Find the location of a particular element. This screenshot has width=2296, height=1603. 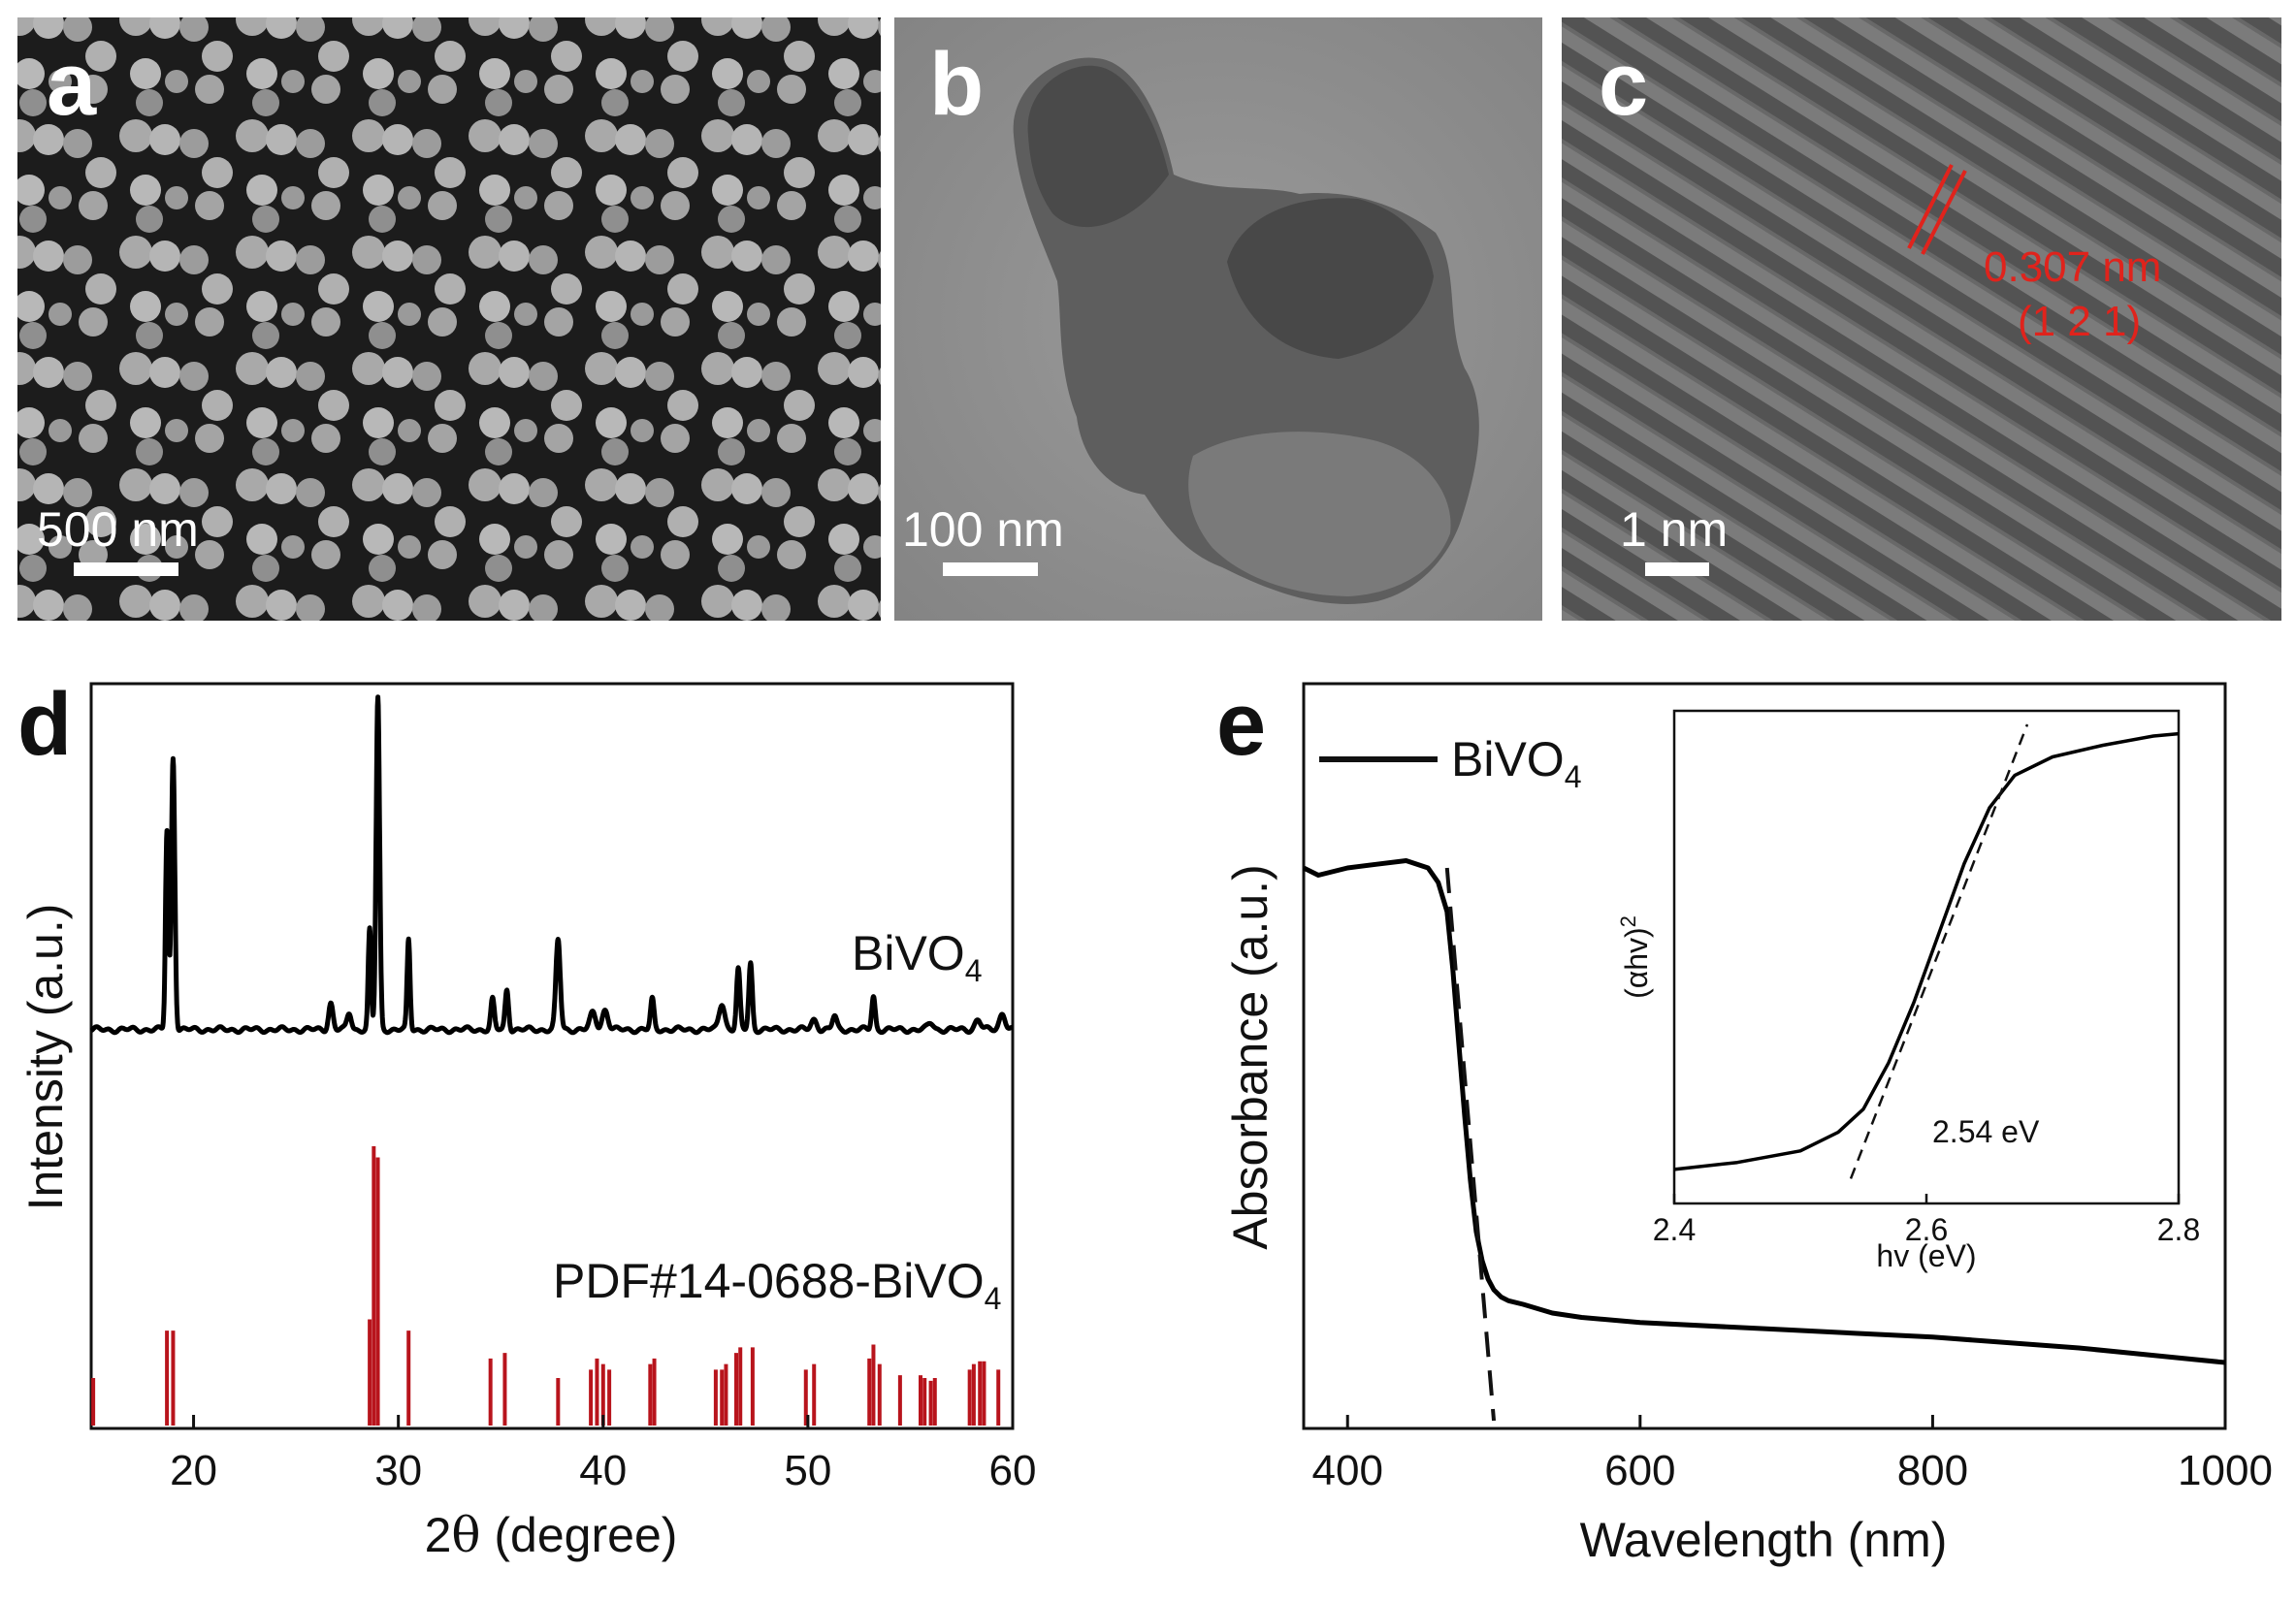

inset-frame is located at coordinates (1927, 957).